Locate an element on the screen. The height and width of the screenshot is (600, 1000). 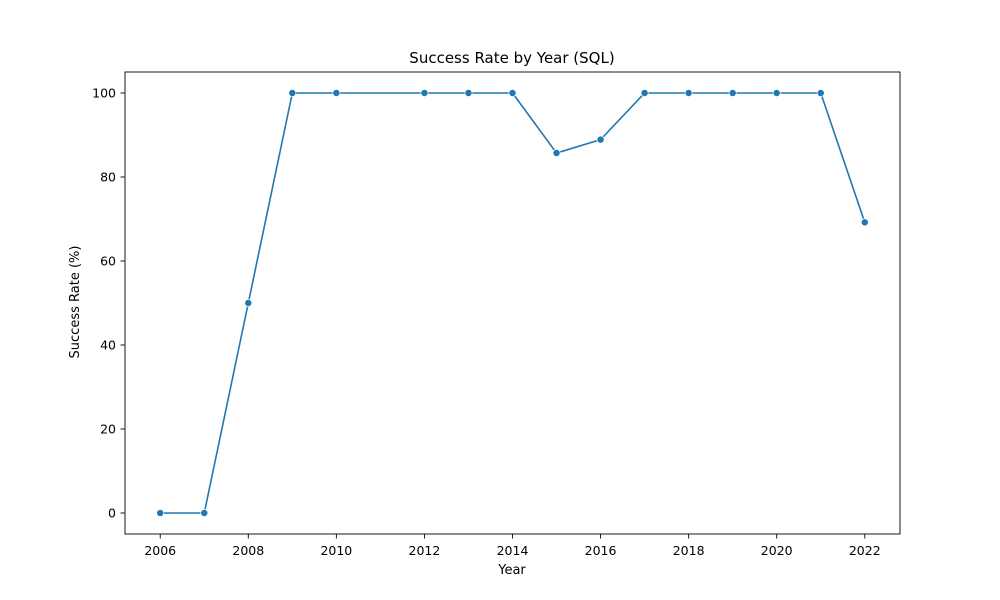
y-tick-label: 80 is located at coordinates (108, 177).